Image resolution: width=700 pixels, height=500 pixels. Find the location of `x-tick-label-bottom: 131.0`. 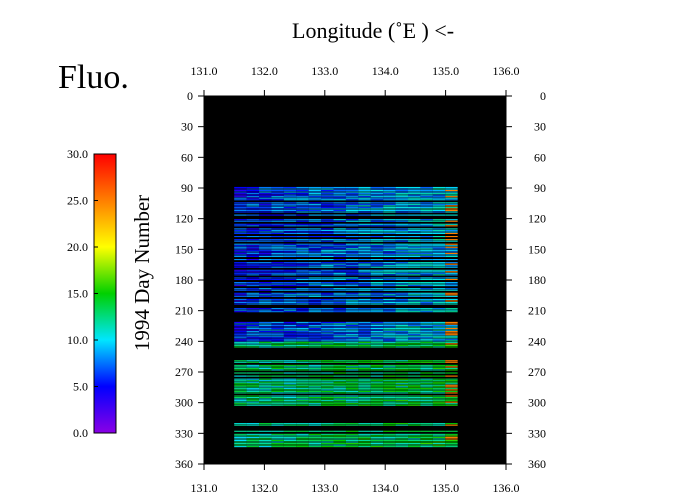

x-tick-label-bottom: 131.0 is located at coordinates (204, 488).